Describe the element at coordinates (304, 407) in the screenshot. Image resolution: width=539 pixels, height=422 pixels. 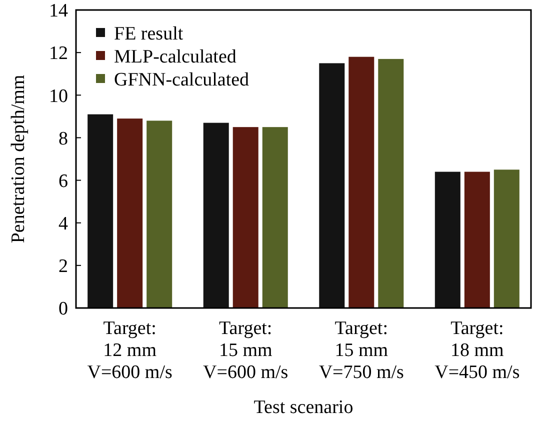
I see `x-axis-title: Test scenario` at that location.